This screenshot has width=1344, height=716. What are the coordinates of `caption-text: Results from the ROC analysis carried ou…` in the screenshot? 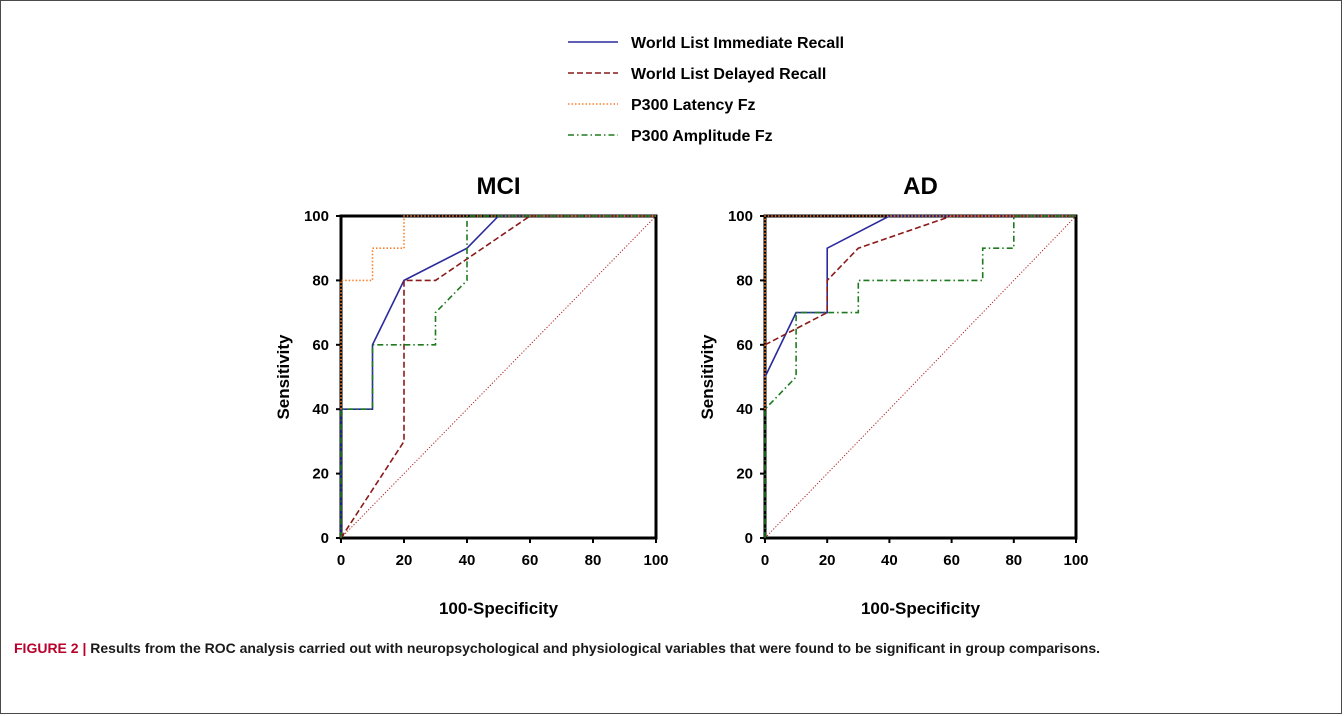 It's located at (595, 648).